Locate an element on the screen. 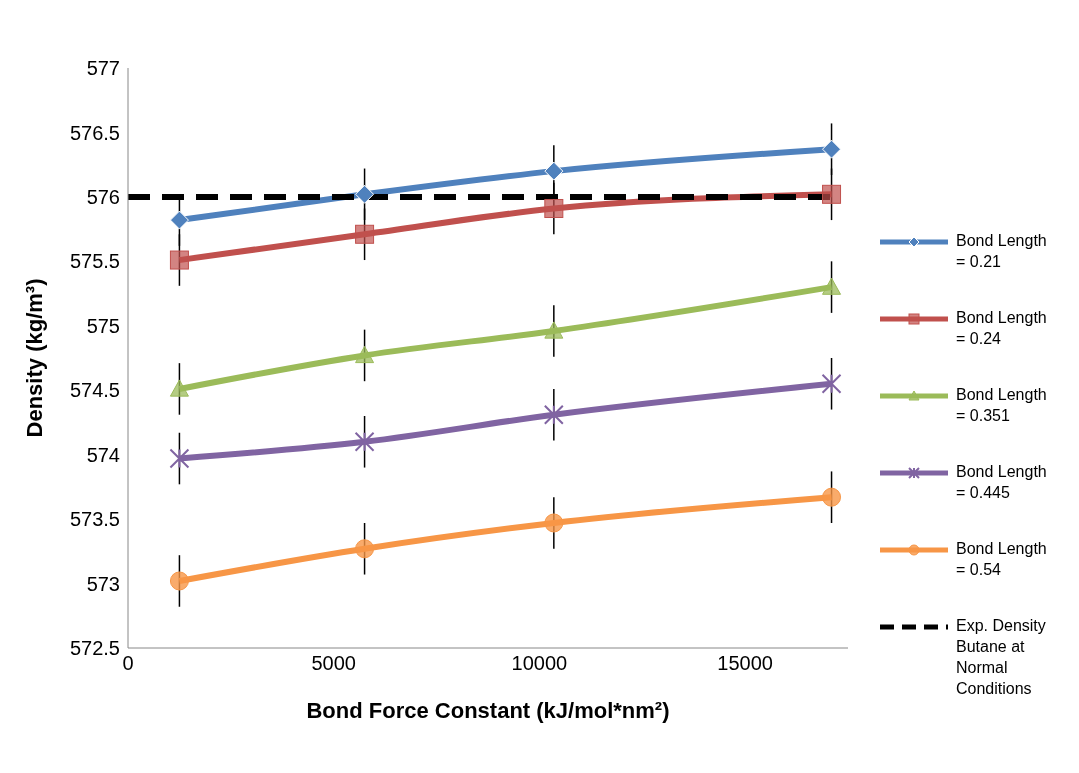  y-tick-label: 575 is located at coordinates (103, 325).